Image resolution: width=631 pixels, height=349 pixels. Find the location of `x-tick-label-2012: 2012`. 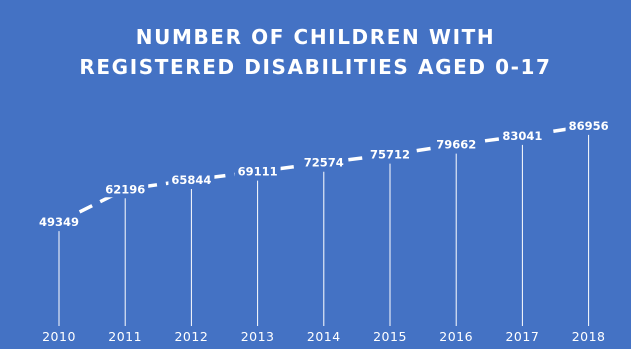

x-tick-label-2012: 2012 is located at coordinates (191, 336).